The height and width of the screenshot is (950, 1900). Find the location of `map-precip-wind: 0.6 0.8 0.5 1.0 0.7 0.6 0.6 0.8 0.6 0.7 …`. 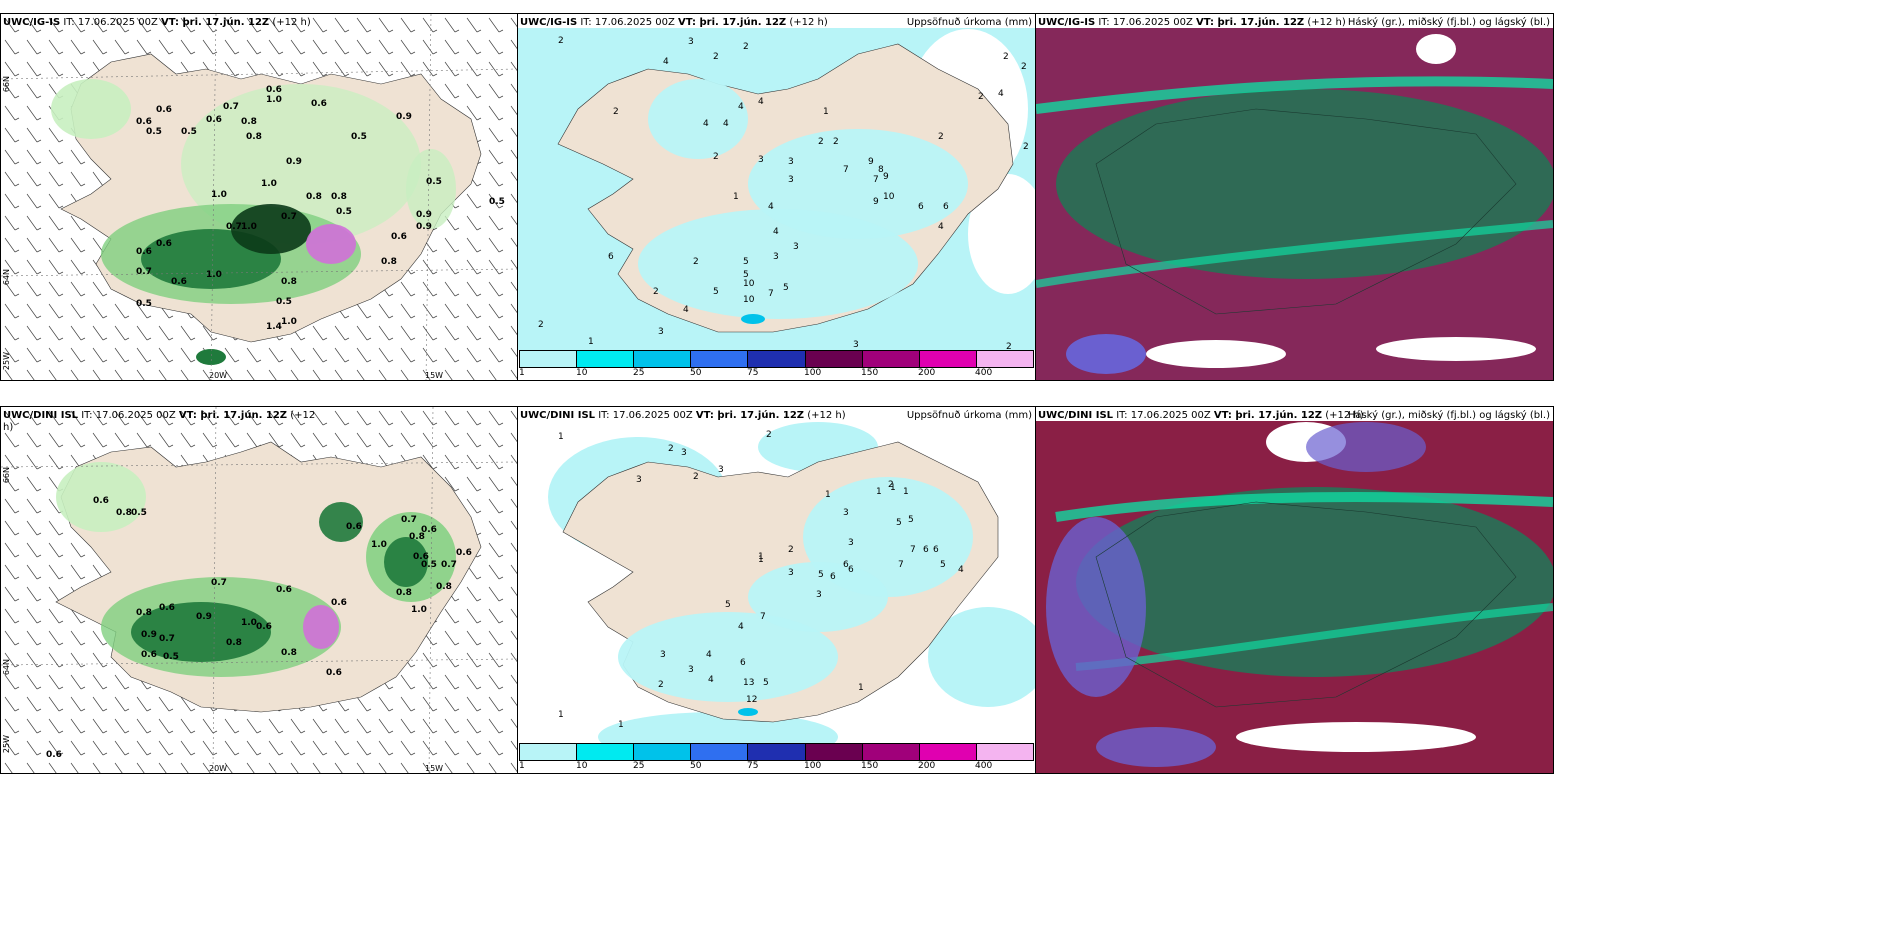

map-precip-wind: 0.6 0.8 0.5 1.0 0.7 0.6 0.6 0.8 0.6 0.7 … is located at coordinates (259, 590).